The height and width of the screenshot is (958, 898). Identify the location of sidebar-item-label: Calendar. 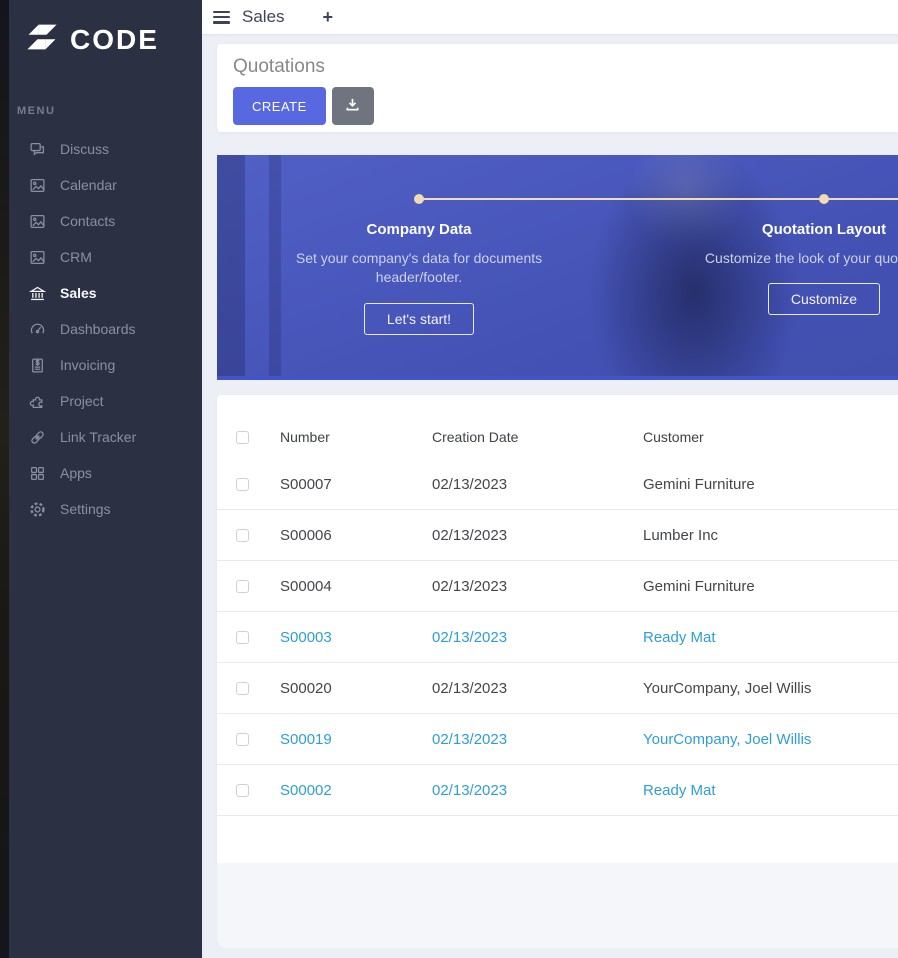
(88, 185).